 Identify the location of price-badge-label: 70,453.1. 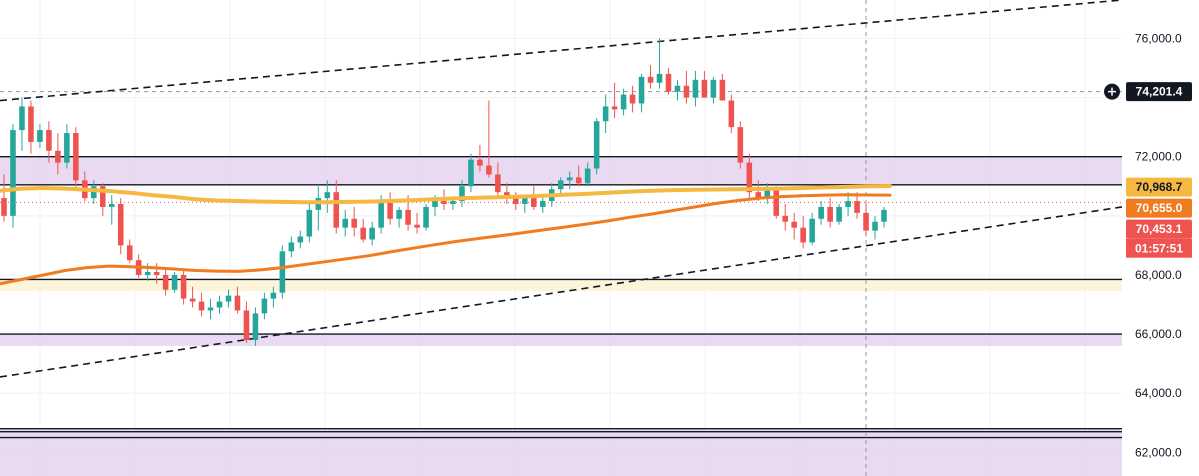
(1159, 229).